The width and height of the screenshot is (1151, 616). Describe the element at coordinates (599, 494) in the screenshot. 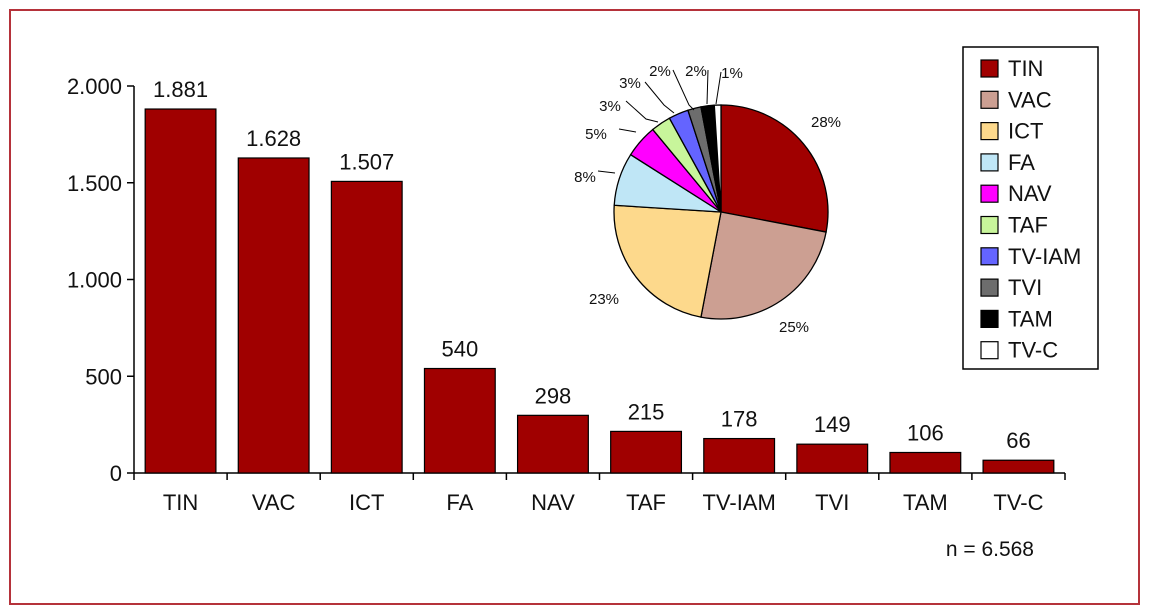

I see `x-ticks: TIN VAC ICT FA NAV TAF TV-IAM TVI TAM TV-C` at that location.